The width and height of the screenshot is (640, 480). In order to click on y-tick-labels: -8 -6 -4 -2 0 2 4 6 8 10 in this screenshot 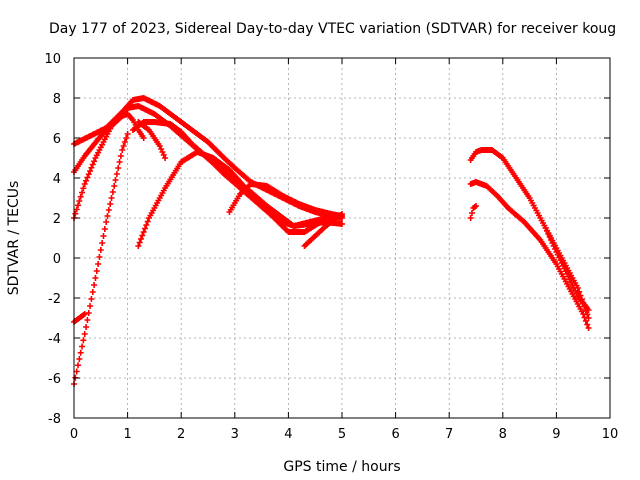, I will do `click(52, 239)`.